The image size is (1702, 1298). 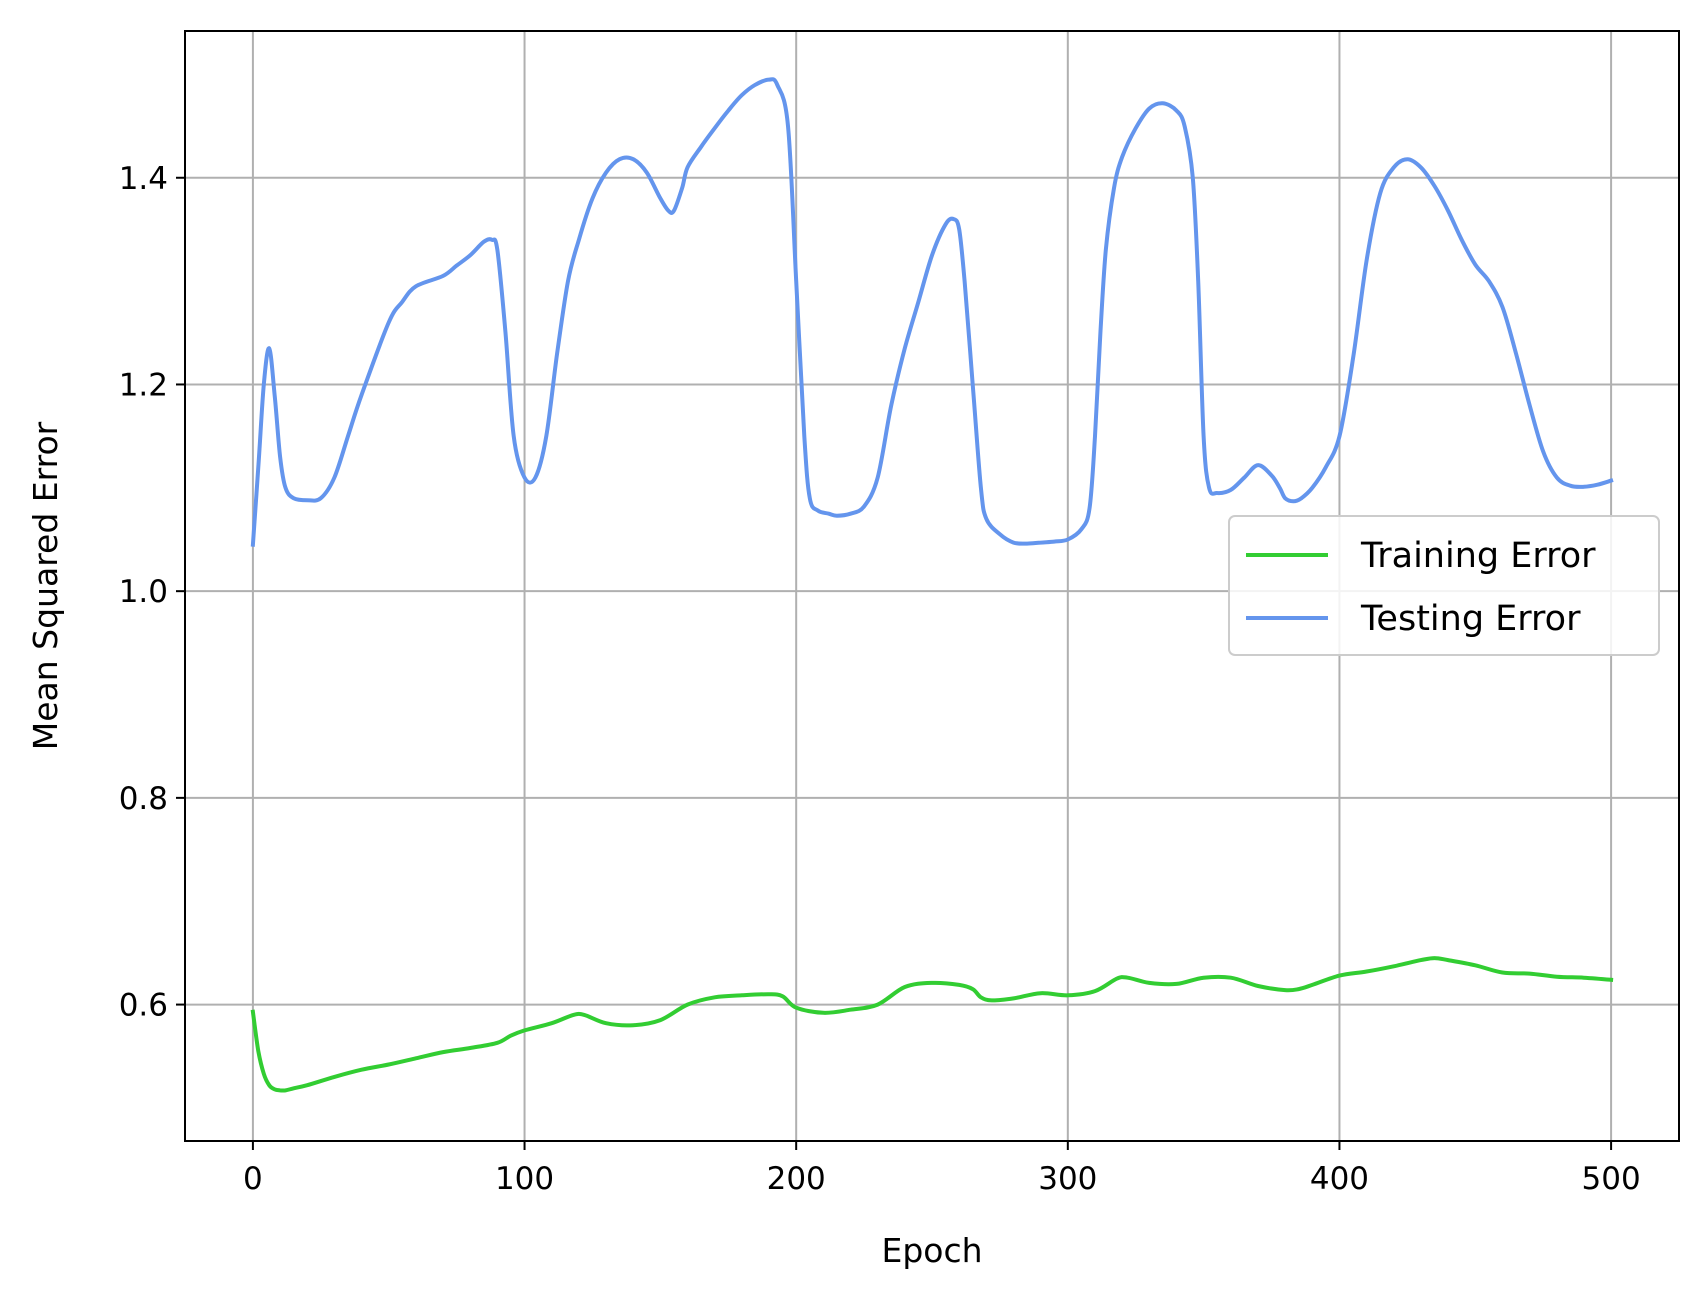 I want to click on x-tick-label: 100, so click(x=524, y=1179).